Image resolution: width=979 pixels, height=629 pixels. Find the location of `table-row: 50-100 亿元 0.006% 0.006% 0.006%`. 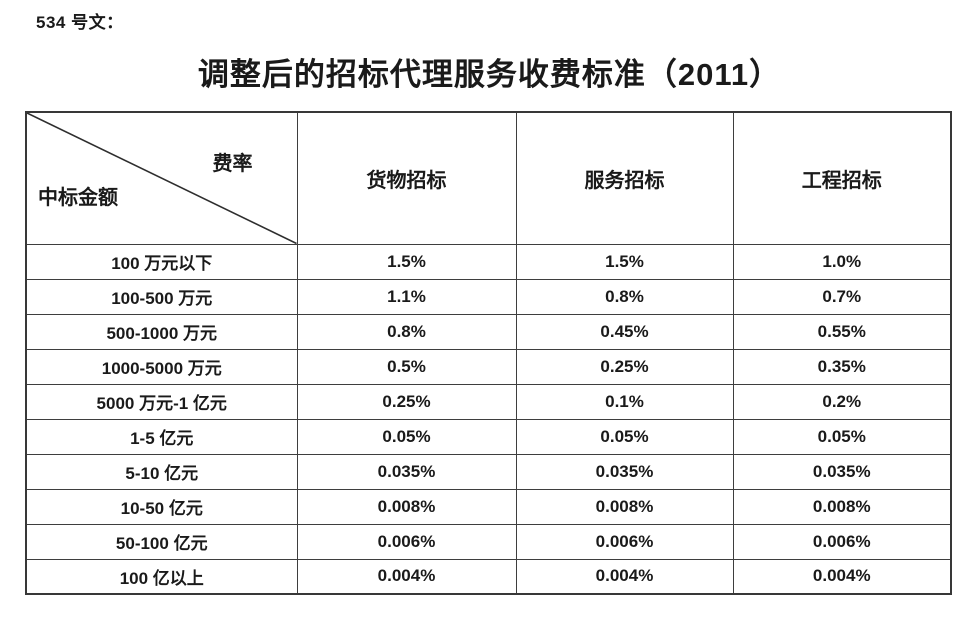

table-row: 50-100 亿元 0.006% 0.006% 0.006% is located at coordinates (488, 541).